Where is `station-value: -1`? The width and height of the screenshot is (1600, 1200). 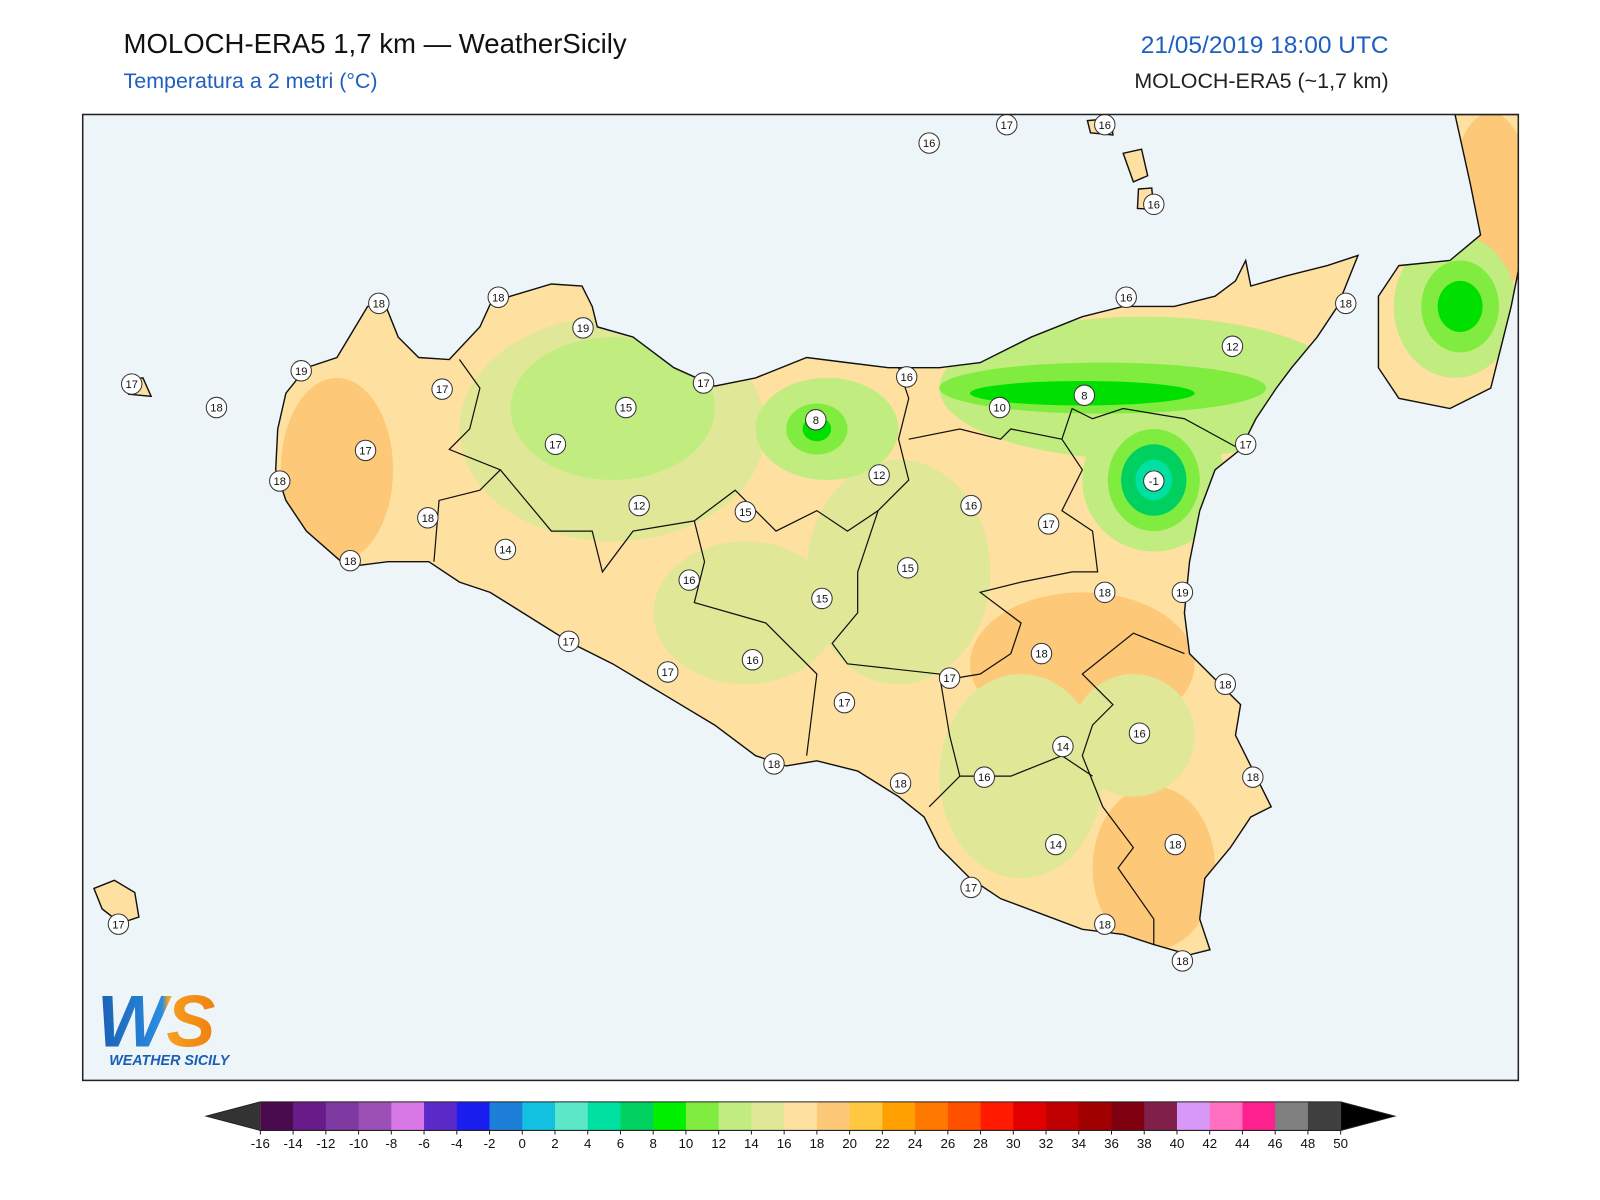 station-value: -1 is located at coordinates (1154, 482).